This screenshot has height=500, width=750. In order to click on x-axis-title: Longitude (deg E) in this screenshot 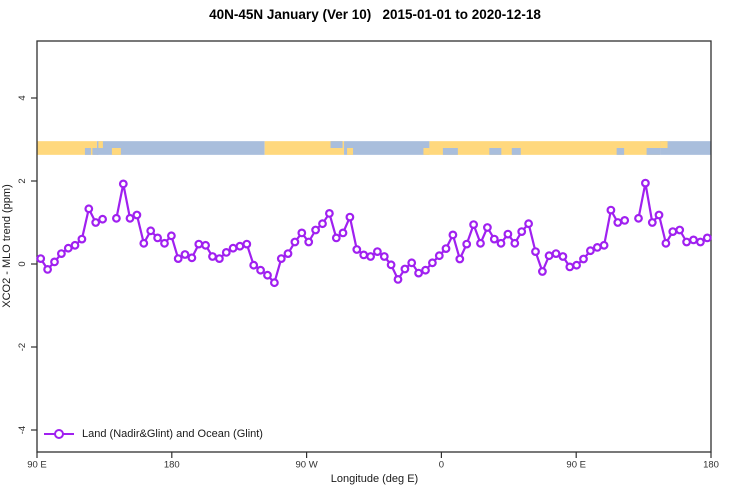, I will do `click(374, 479)`.